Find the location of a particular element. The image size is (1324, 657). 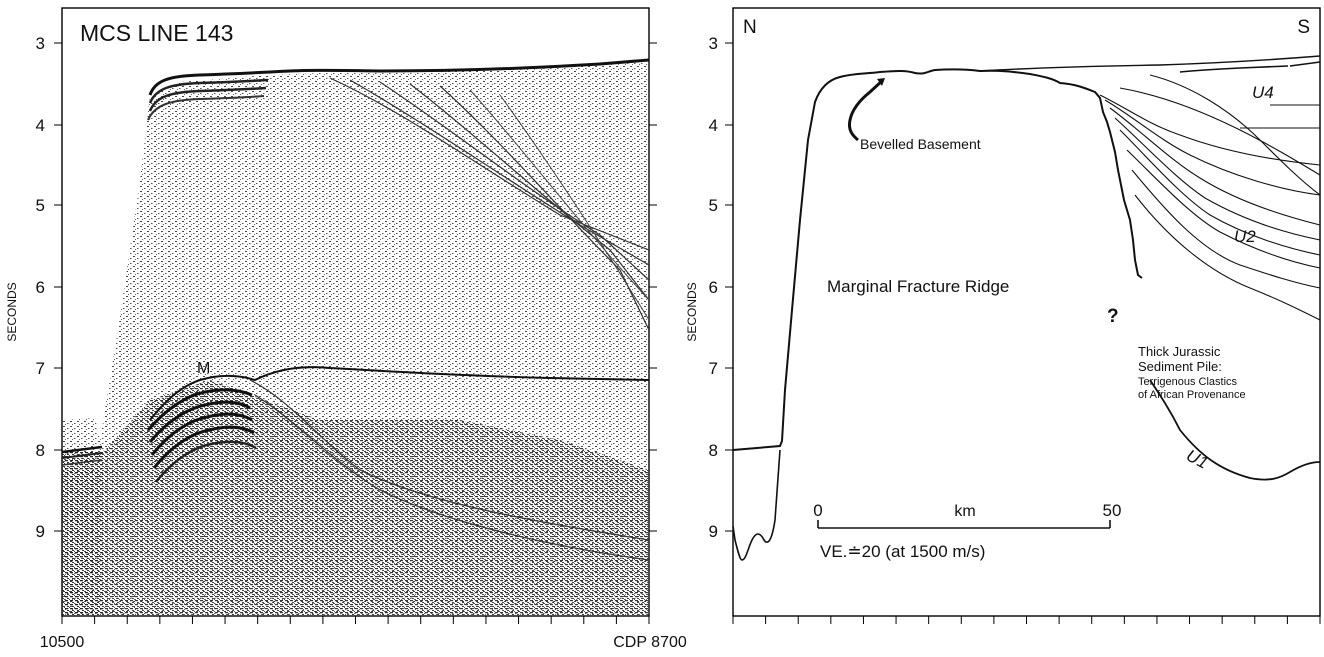

scale-bar-end: 50 is located at coordinates (1112, 510).